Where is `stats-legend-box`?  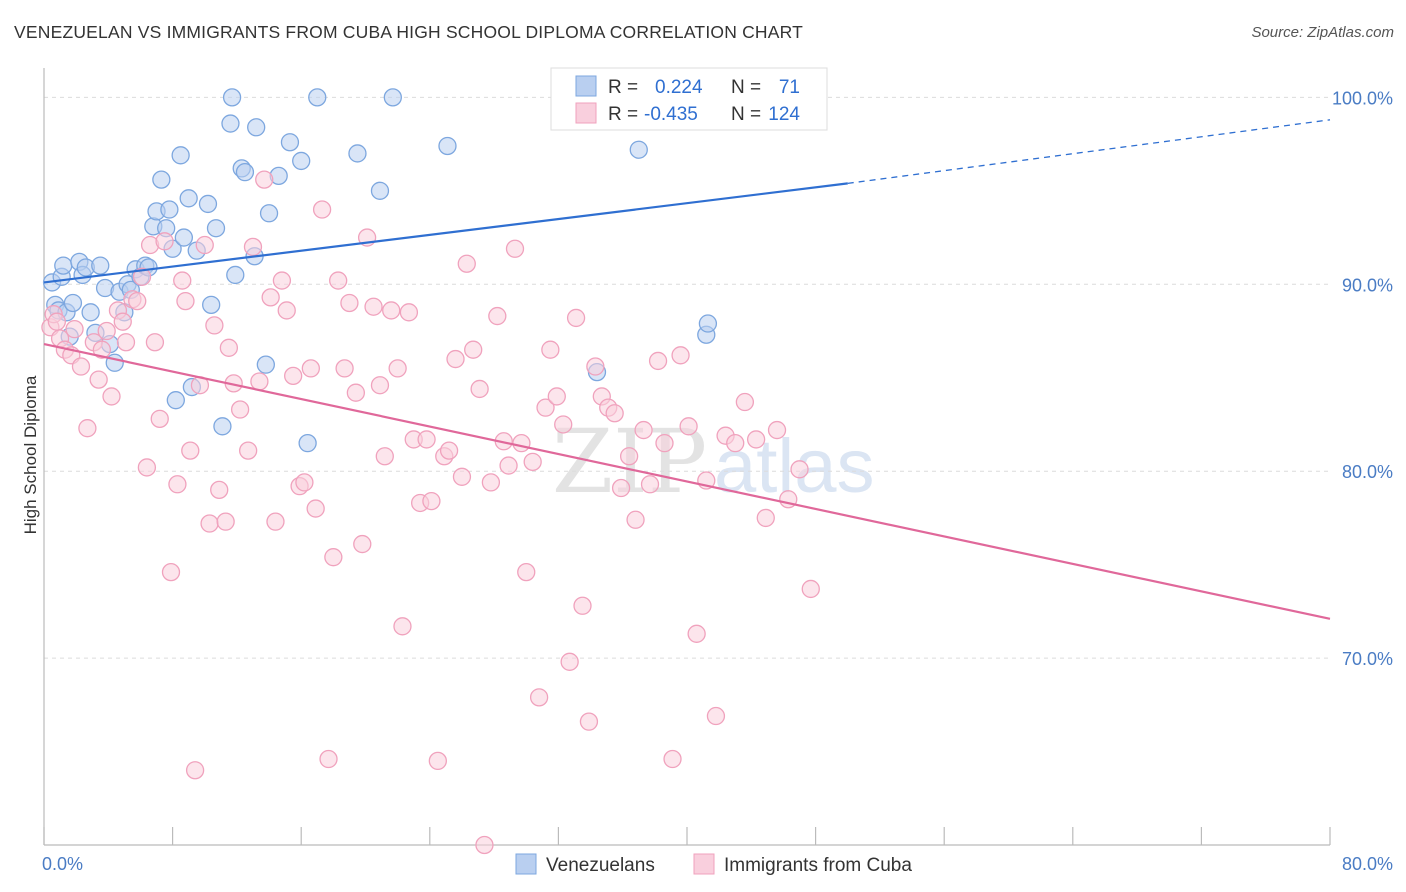 stats-legend-box is located at coordinates (689, 99).